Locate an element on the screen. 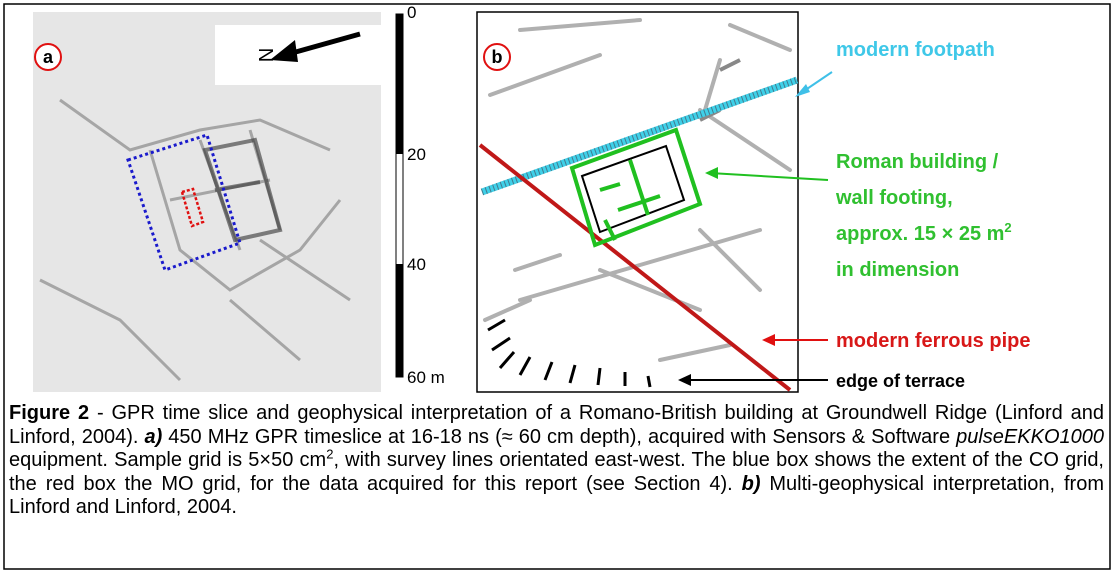 This screenshot has width=1115, height=574. footpath-label: modern footpath is located at coordinates (915, 50).